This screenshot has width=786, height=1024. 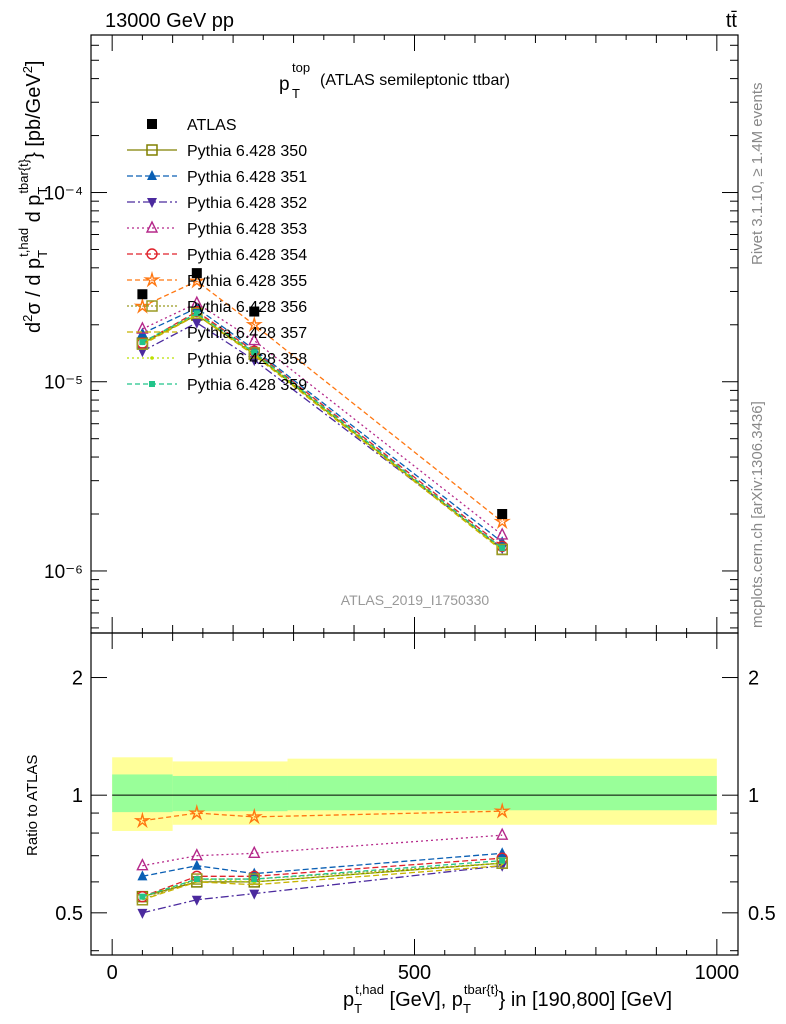 I want to click on atlas-data, so click(x=322, y=393).